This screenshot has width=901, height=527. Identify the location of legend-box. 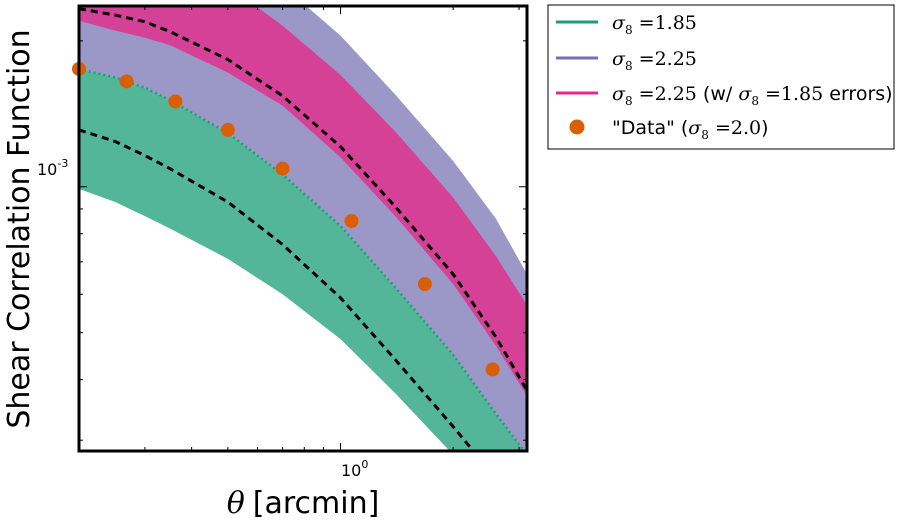
(721, 77).